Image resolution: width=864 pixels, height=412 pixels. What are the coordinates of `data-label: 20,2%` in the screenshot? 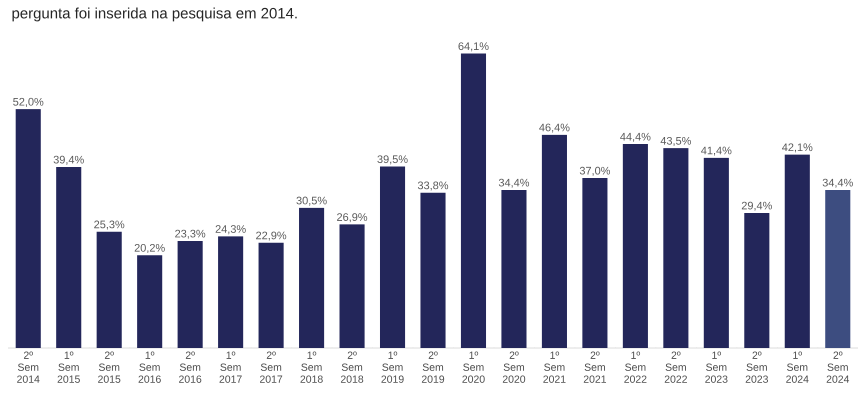 It's located at (149, 249).